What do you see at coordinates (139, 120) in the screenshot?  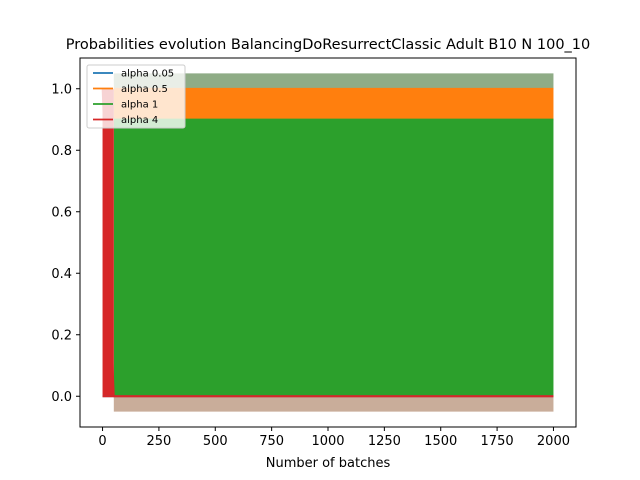 I see `legend-label: alpha 4` at bounding box center [139, 120].